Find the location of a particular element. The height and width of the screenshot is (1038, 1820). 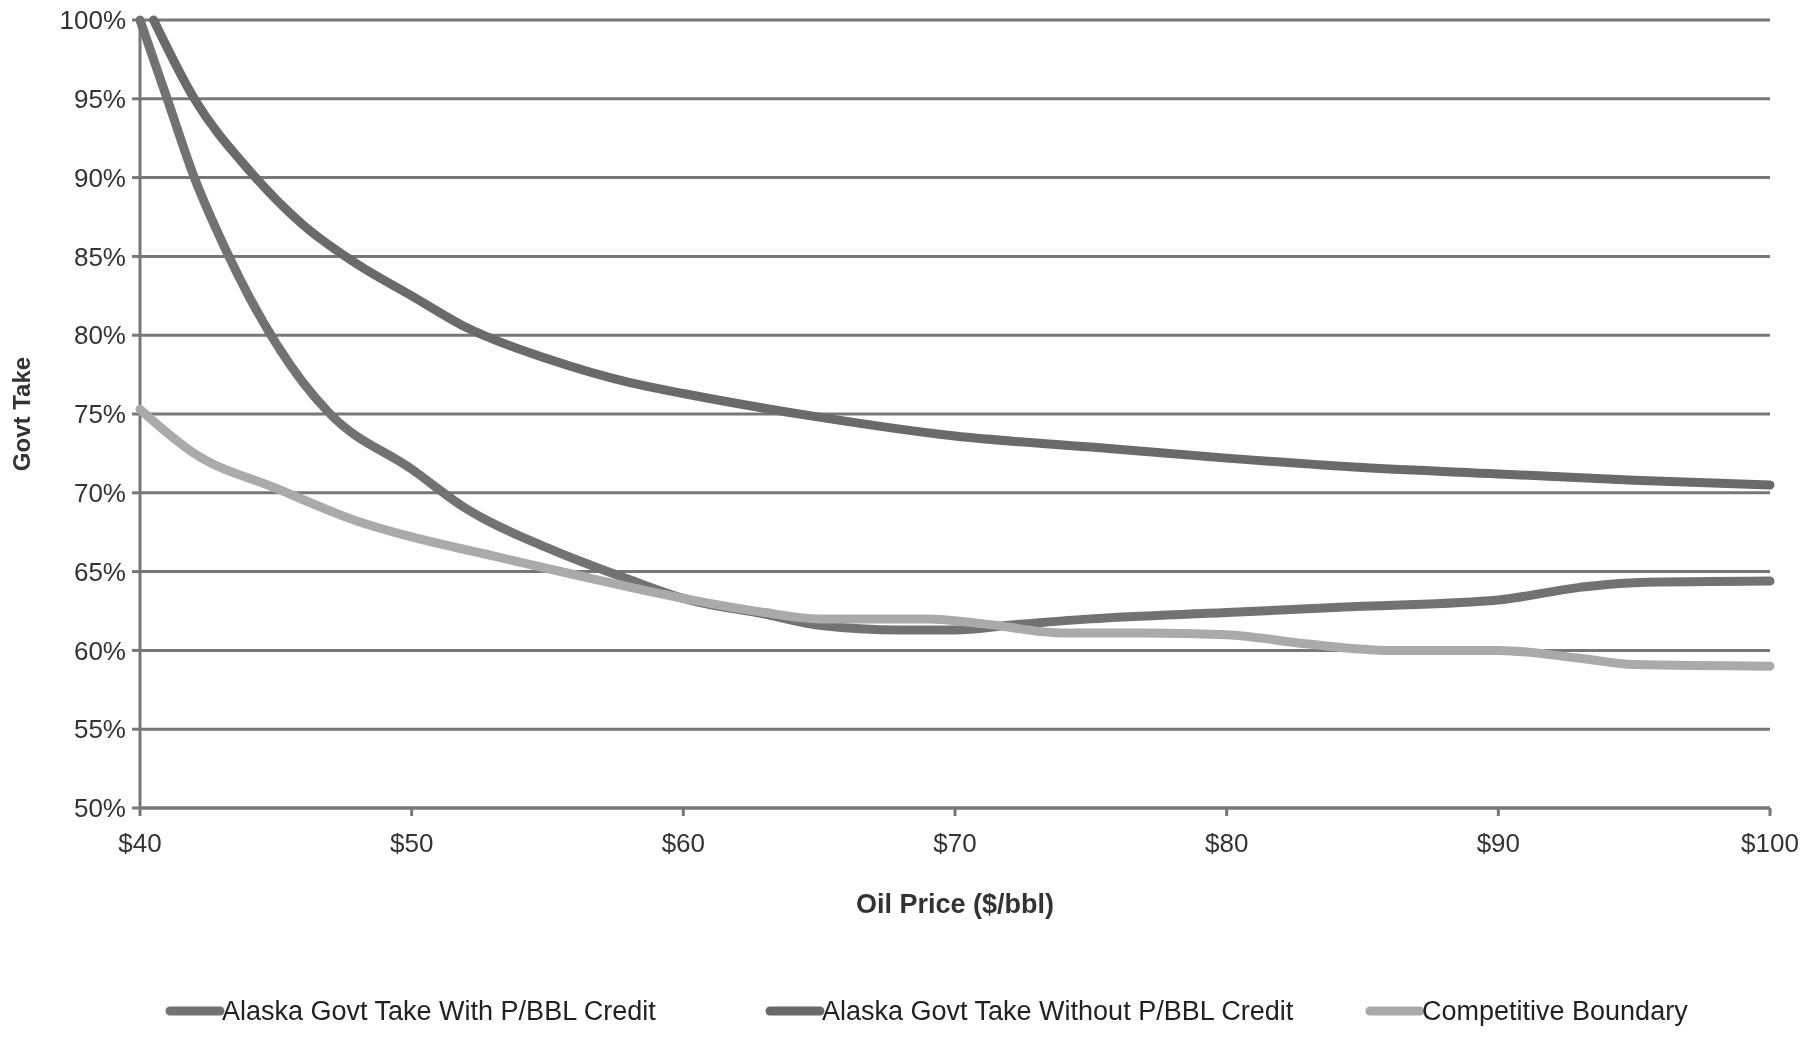

x-tick-label: $90 is located at coordinates (1498, 843).